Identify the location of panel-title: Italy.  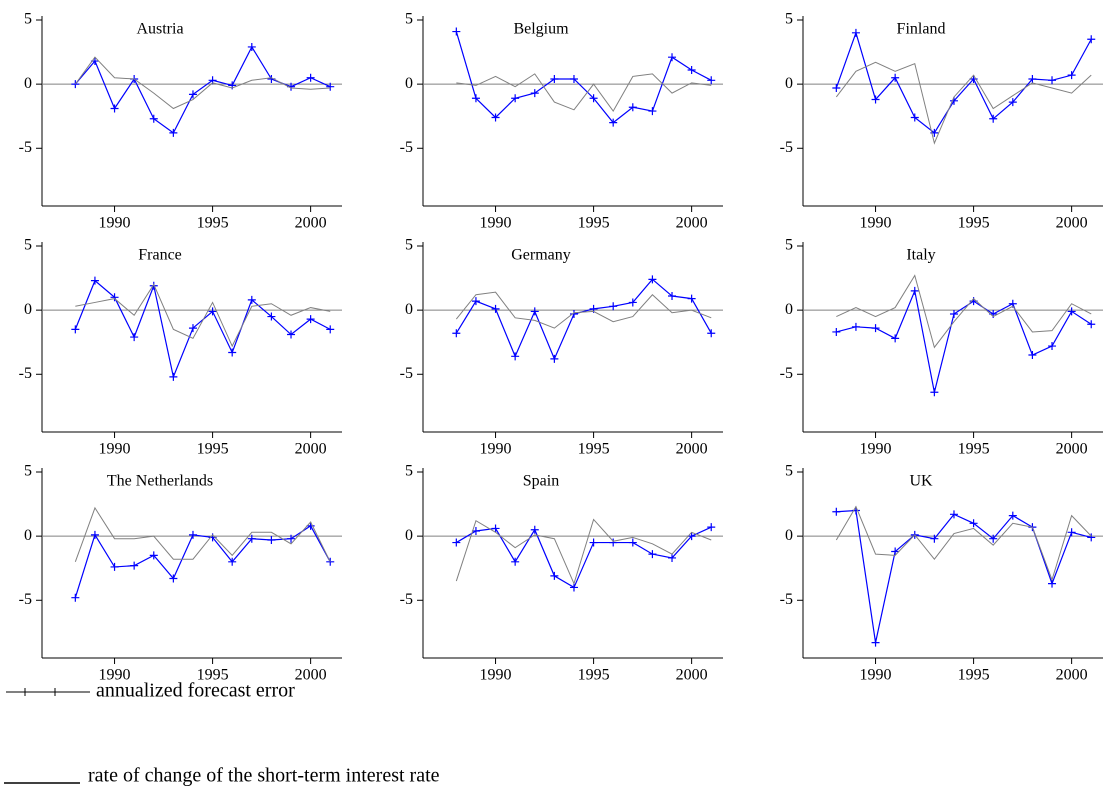
(920, 255).